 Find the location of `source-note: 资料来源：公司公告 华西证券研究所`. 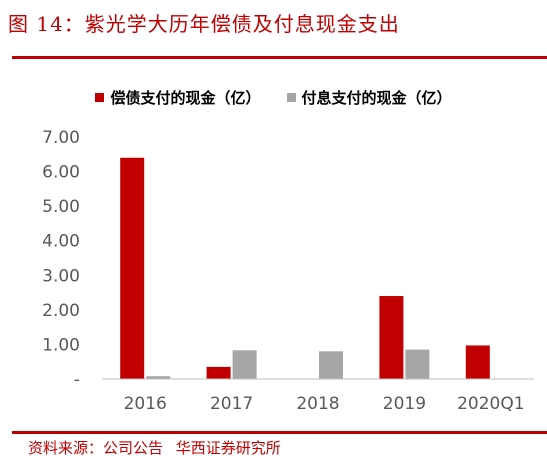

source-note: 资料来源：公司公告 华西证券研究所 is located at coordinates (158, 447).